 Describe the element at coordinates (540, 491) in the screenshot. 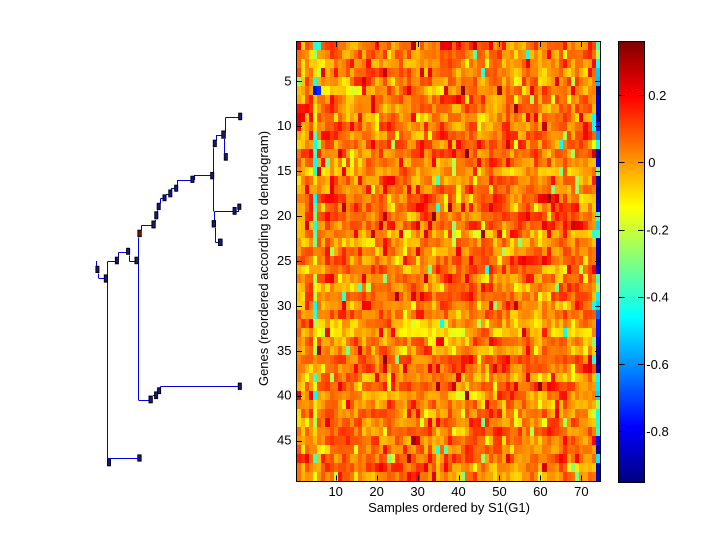

I see `svg-text: 60` at that location.